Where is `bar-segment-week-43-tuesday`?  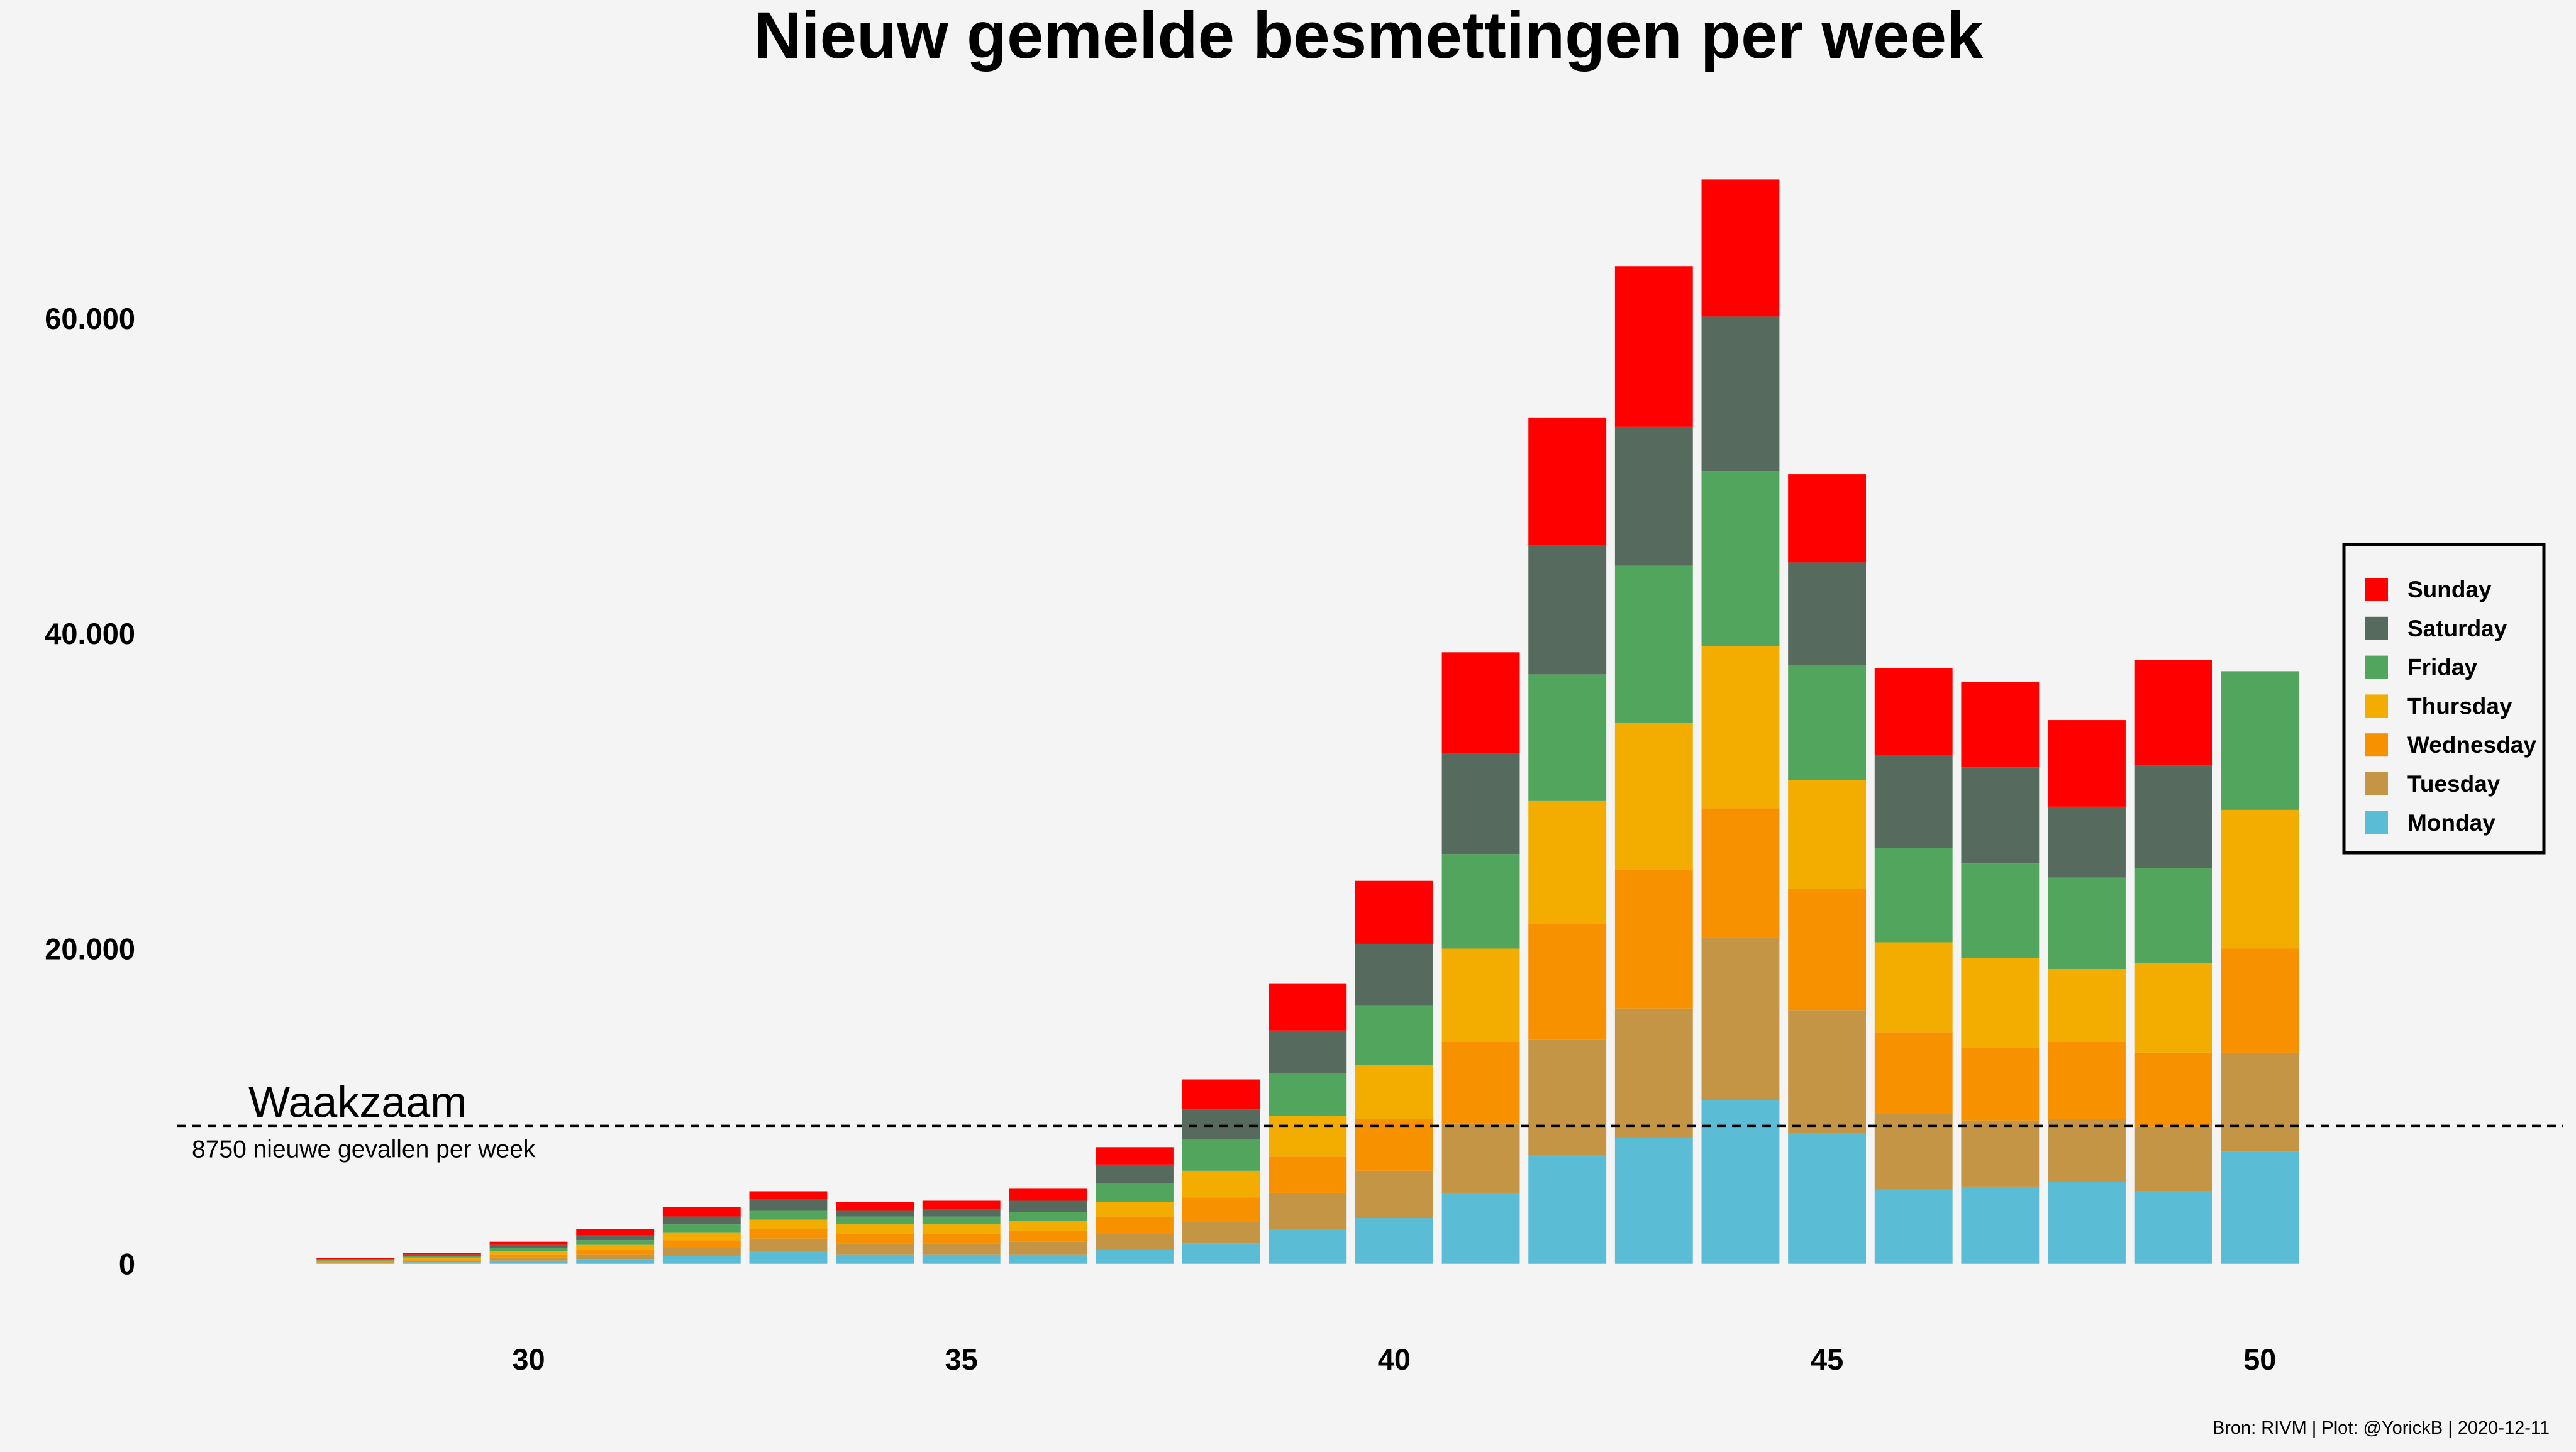 bar-segment-week-43-tuesday is located at coordinates (1653, 1073).